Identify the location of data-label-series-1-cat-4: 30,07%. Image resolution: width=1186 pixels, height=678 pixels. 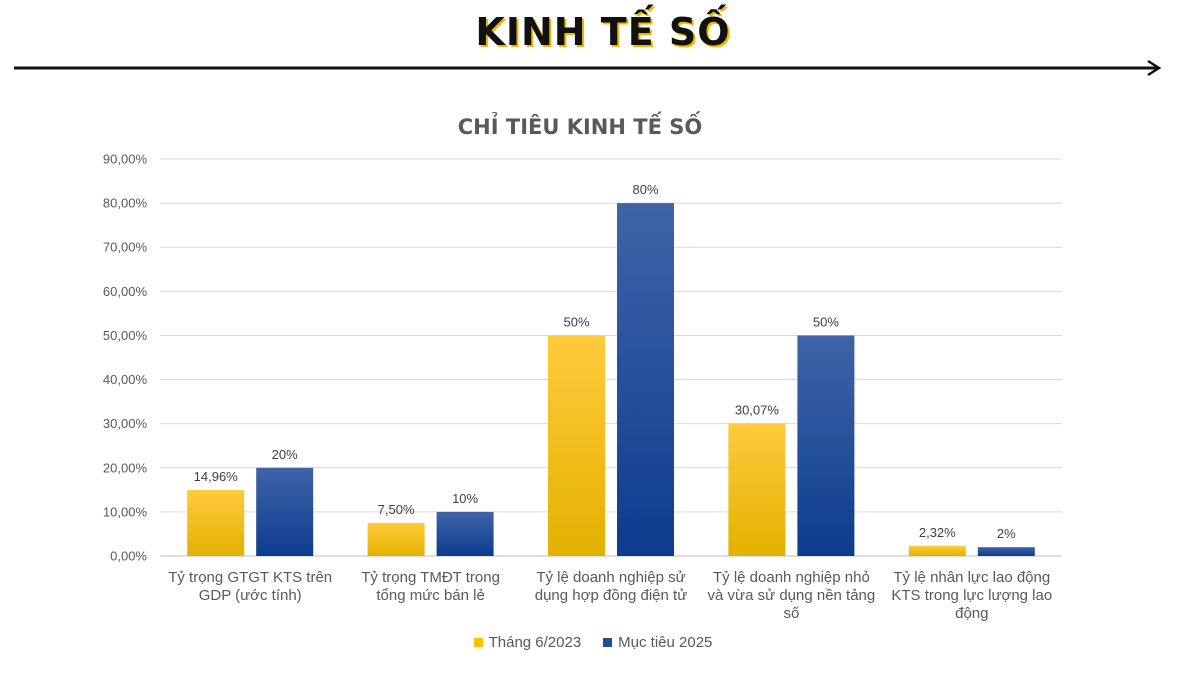
(757, 409).